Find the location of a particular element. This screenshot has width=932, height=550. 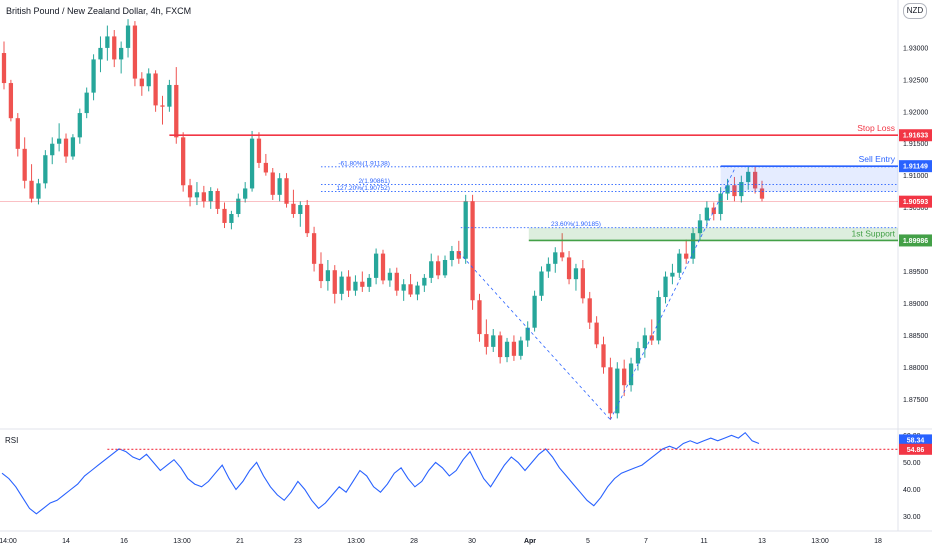

stop-loss-label: Stop Loss is located at coordinates (876, 128).